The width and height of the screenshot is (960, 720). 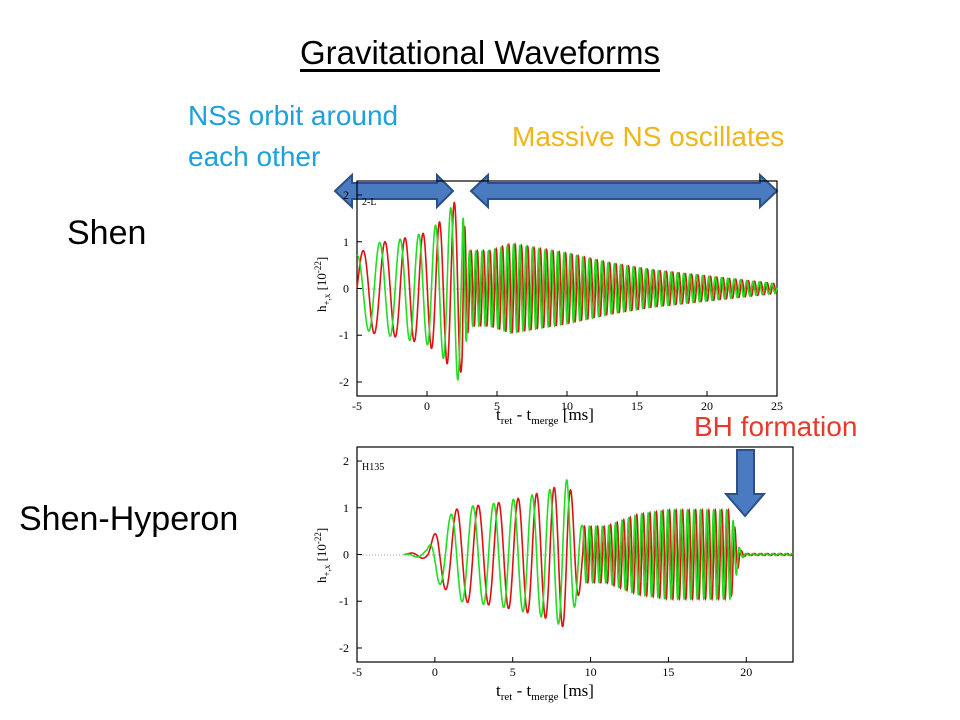 What do you see at coordinates (254, 156) in the screenshot?
I see `annotation-ns-orbit-line2: each other` at bounding box center [254, 156].